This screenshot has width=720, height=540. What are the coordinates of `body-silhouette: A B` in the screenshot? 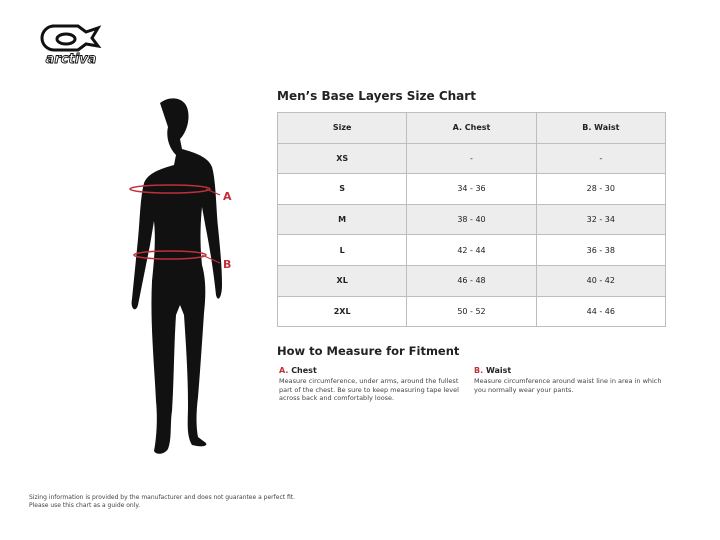 It's located at (180, 276).